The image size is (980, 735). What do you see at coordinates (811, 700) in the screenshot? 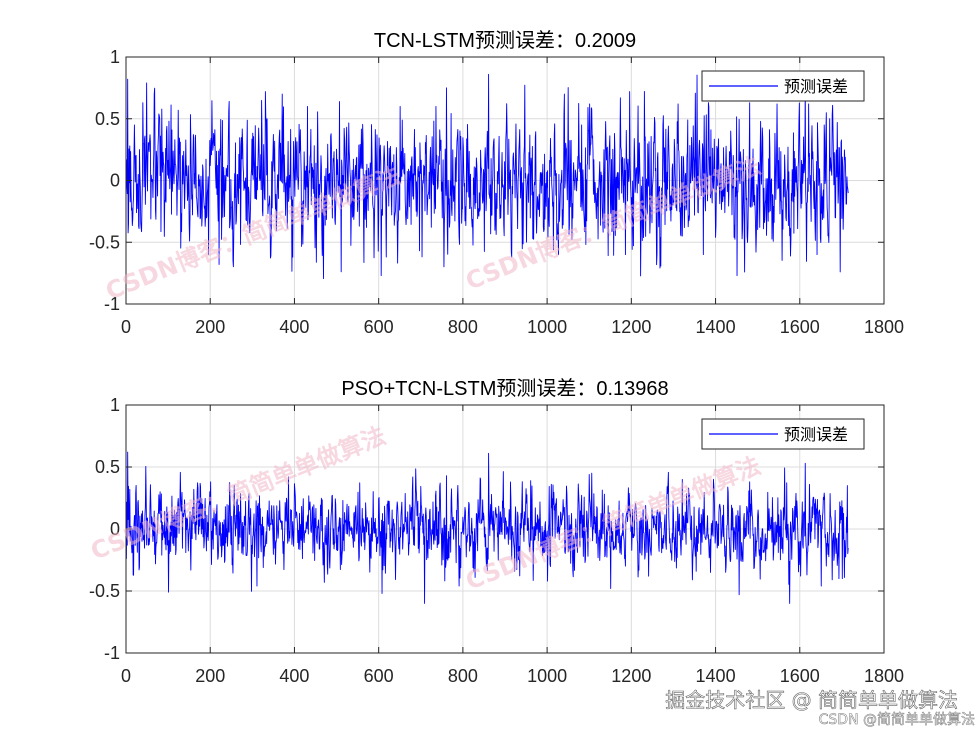
I see `footer-main-watermark: 掘金技术社区 @ 简简单单做算法` at bounding box center [811, 700].